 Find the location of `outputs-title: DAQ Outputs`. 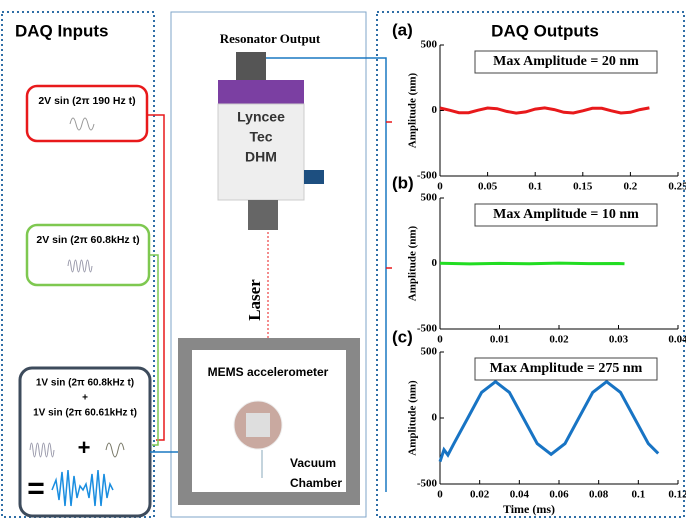

outputs-title: DAQ Outputs is located at coordinates (545, 30).